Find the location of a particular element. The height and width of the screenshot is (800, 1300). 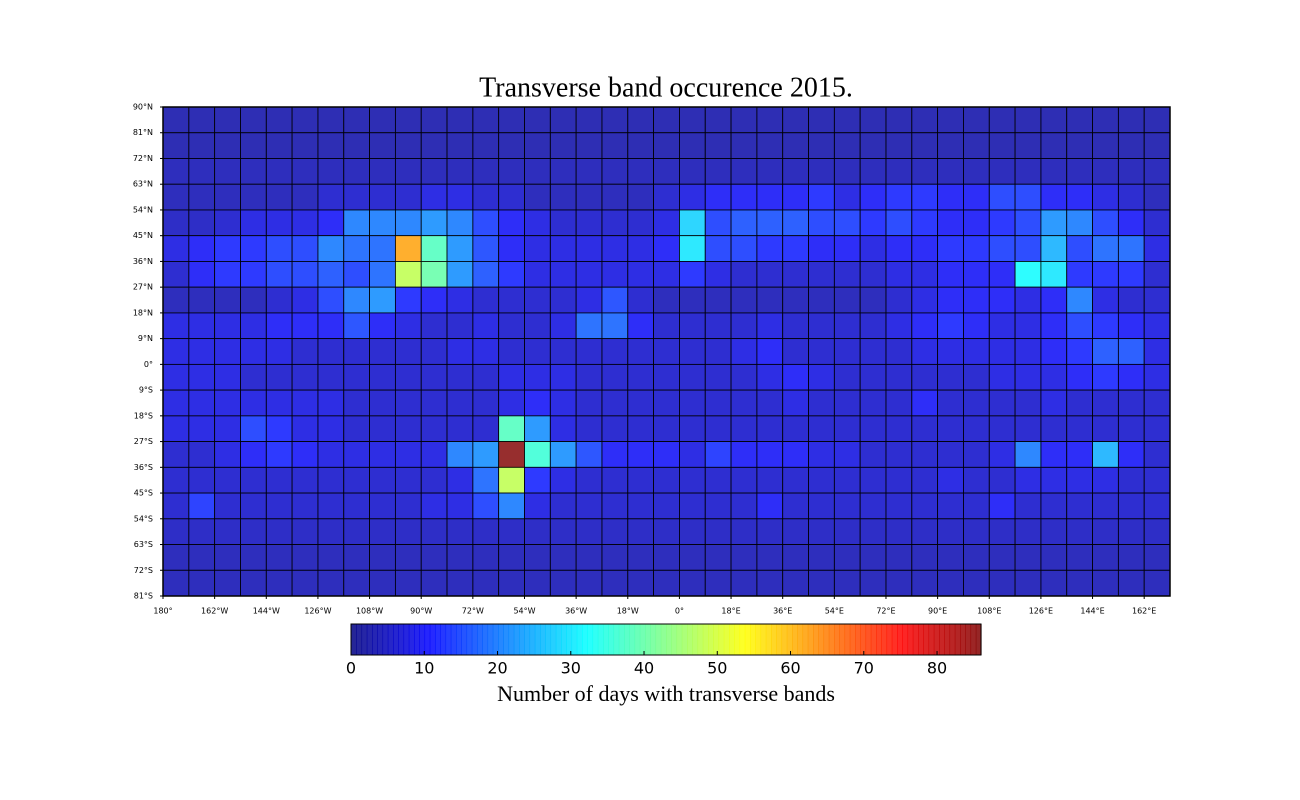

x-tick-label: 108°W is located at coordinates (369, 611).